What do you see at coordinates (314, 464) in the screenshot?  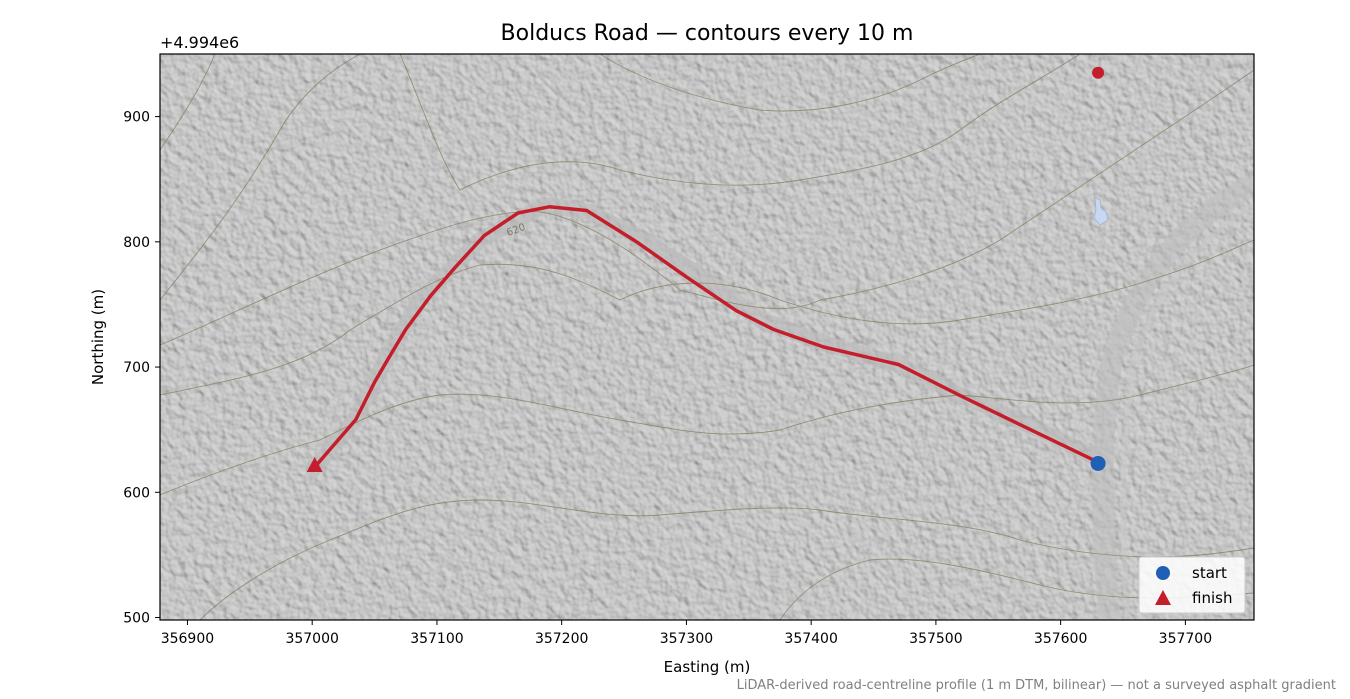 I see `finish-marker` at bounding box center [314, 464].